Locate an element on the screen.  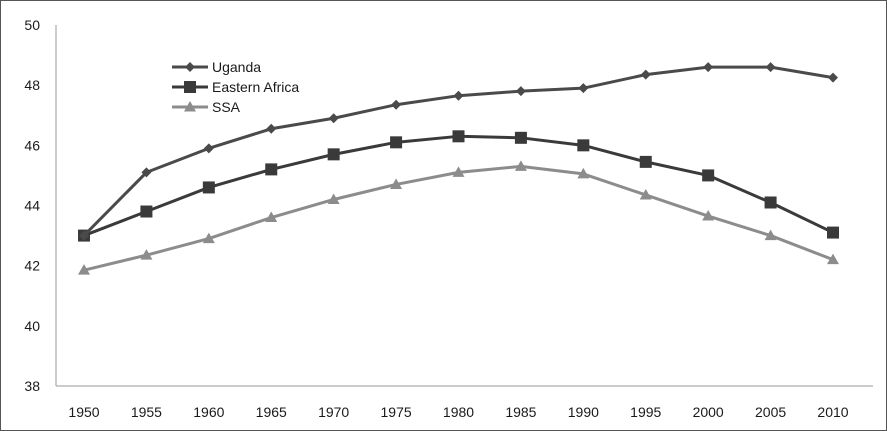
legend-item: Uganda is located at coordinates (216, 67).